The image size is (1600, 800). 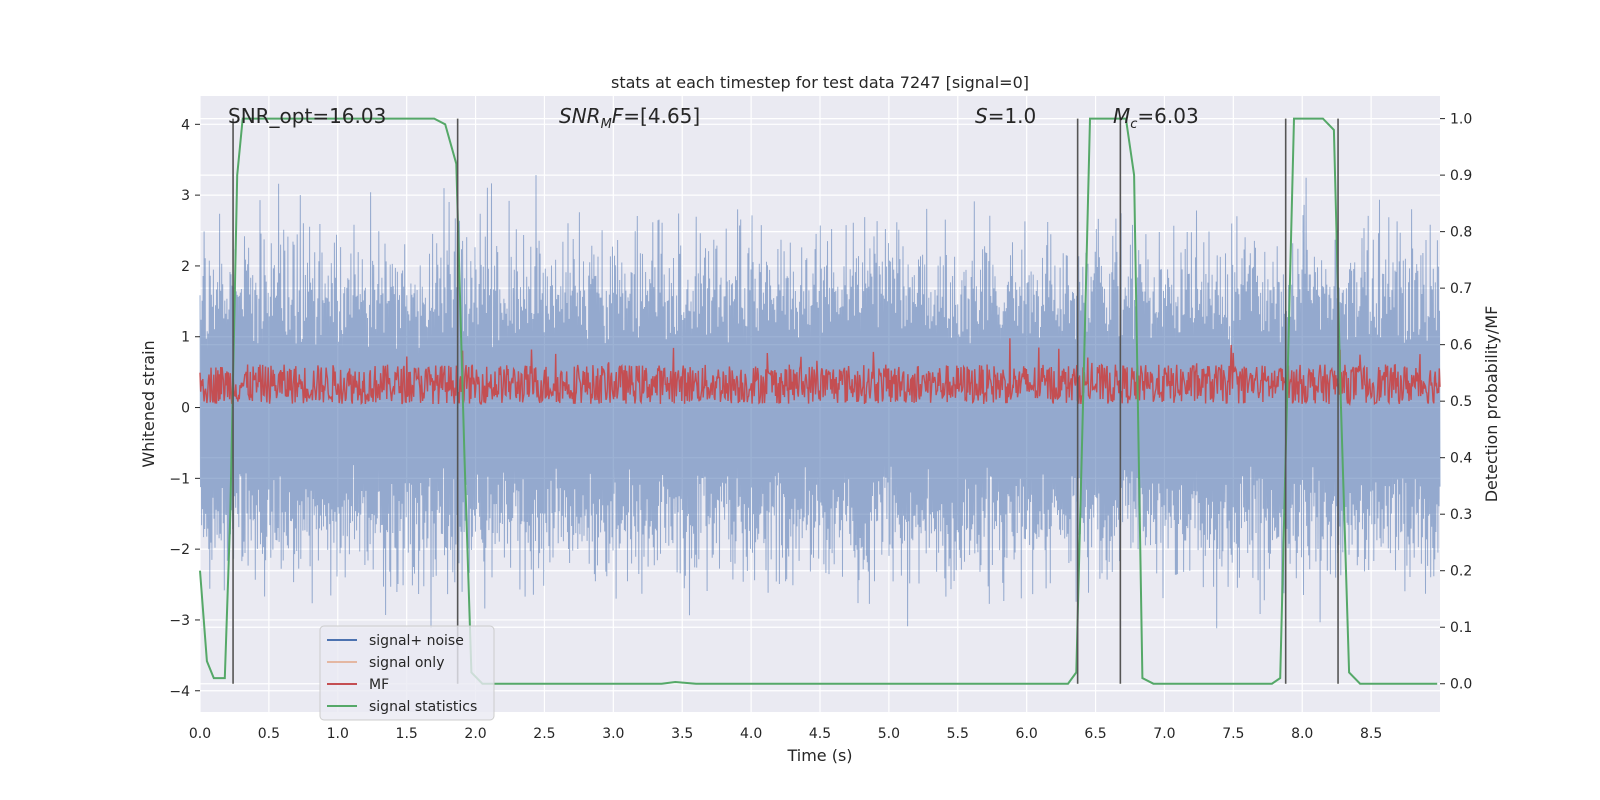 What do you see at coordinates (185, 196) in the screenshot?
I see `y-tick-label-left: 3` at bounding box center [185, 196].